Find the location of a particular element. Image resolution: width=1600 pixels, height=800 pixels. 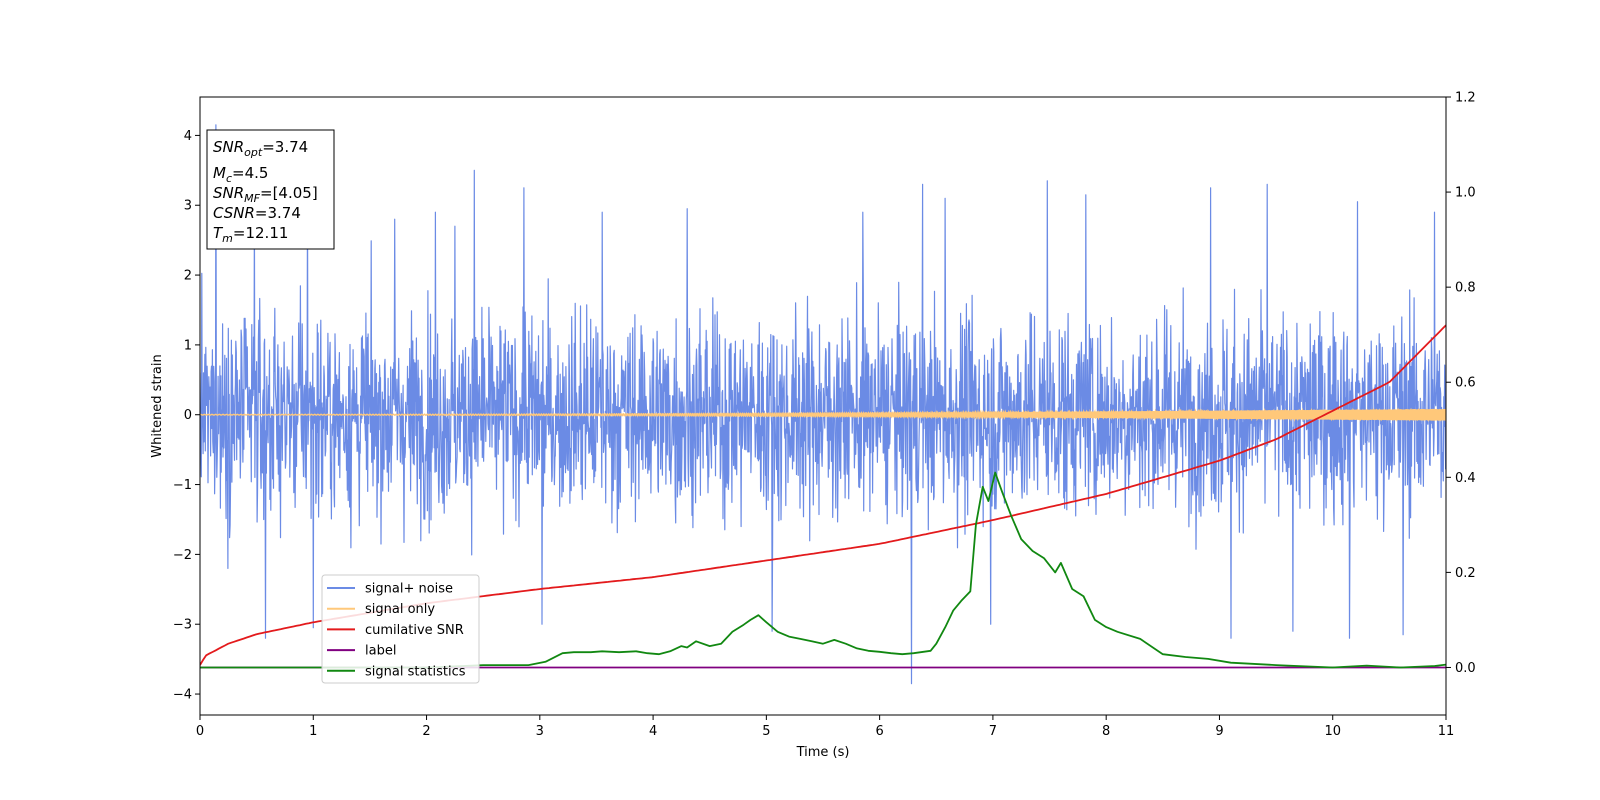

y-right-tick-label: 1.2 is located at coordinates (1465, 98).